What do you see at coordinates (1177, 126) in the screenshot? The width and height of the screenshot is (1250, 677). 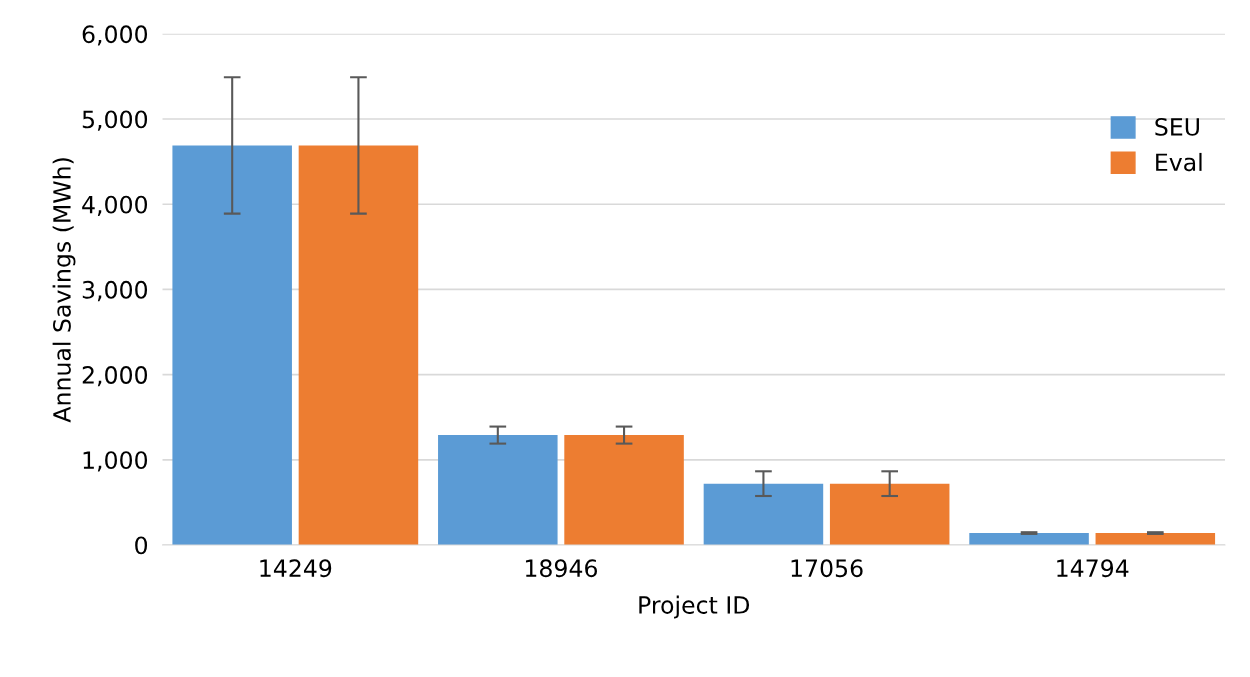 I see `legend-label: SEU` at bounding box center [1177, 126].